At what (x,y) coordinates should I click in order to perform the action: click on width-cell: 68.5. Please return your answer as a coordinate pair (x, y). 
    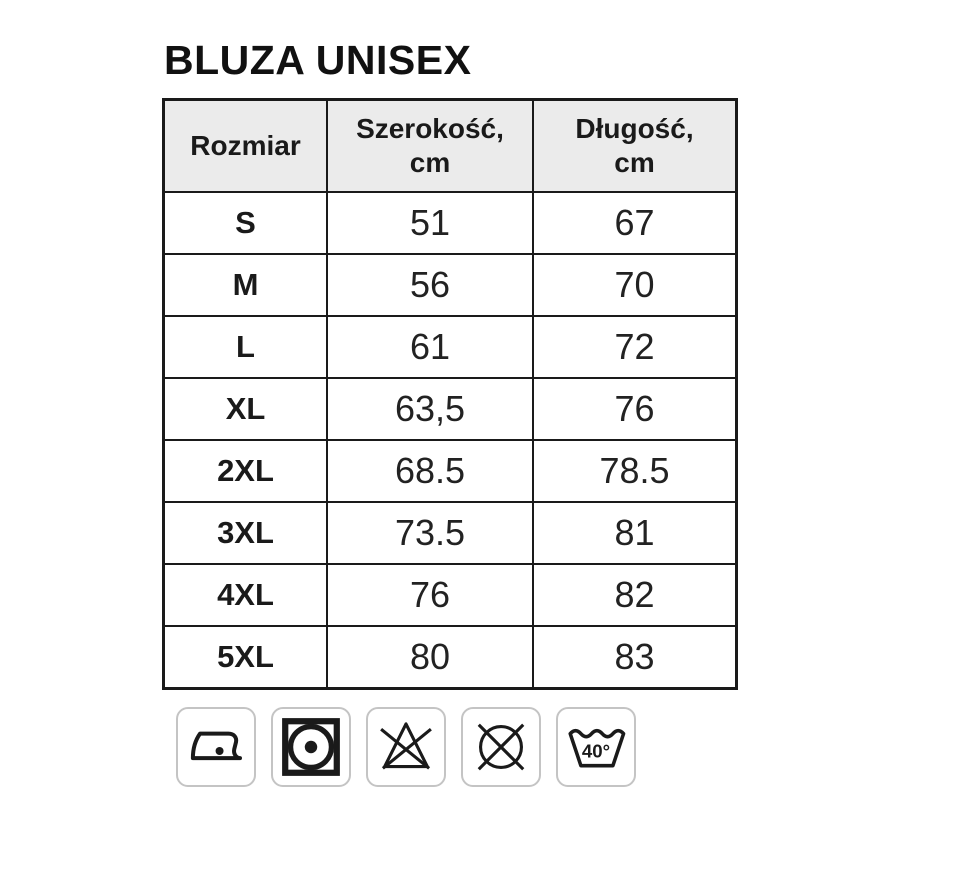
    Looking at the image, I should click on (430, 471).